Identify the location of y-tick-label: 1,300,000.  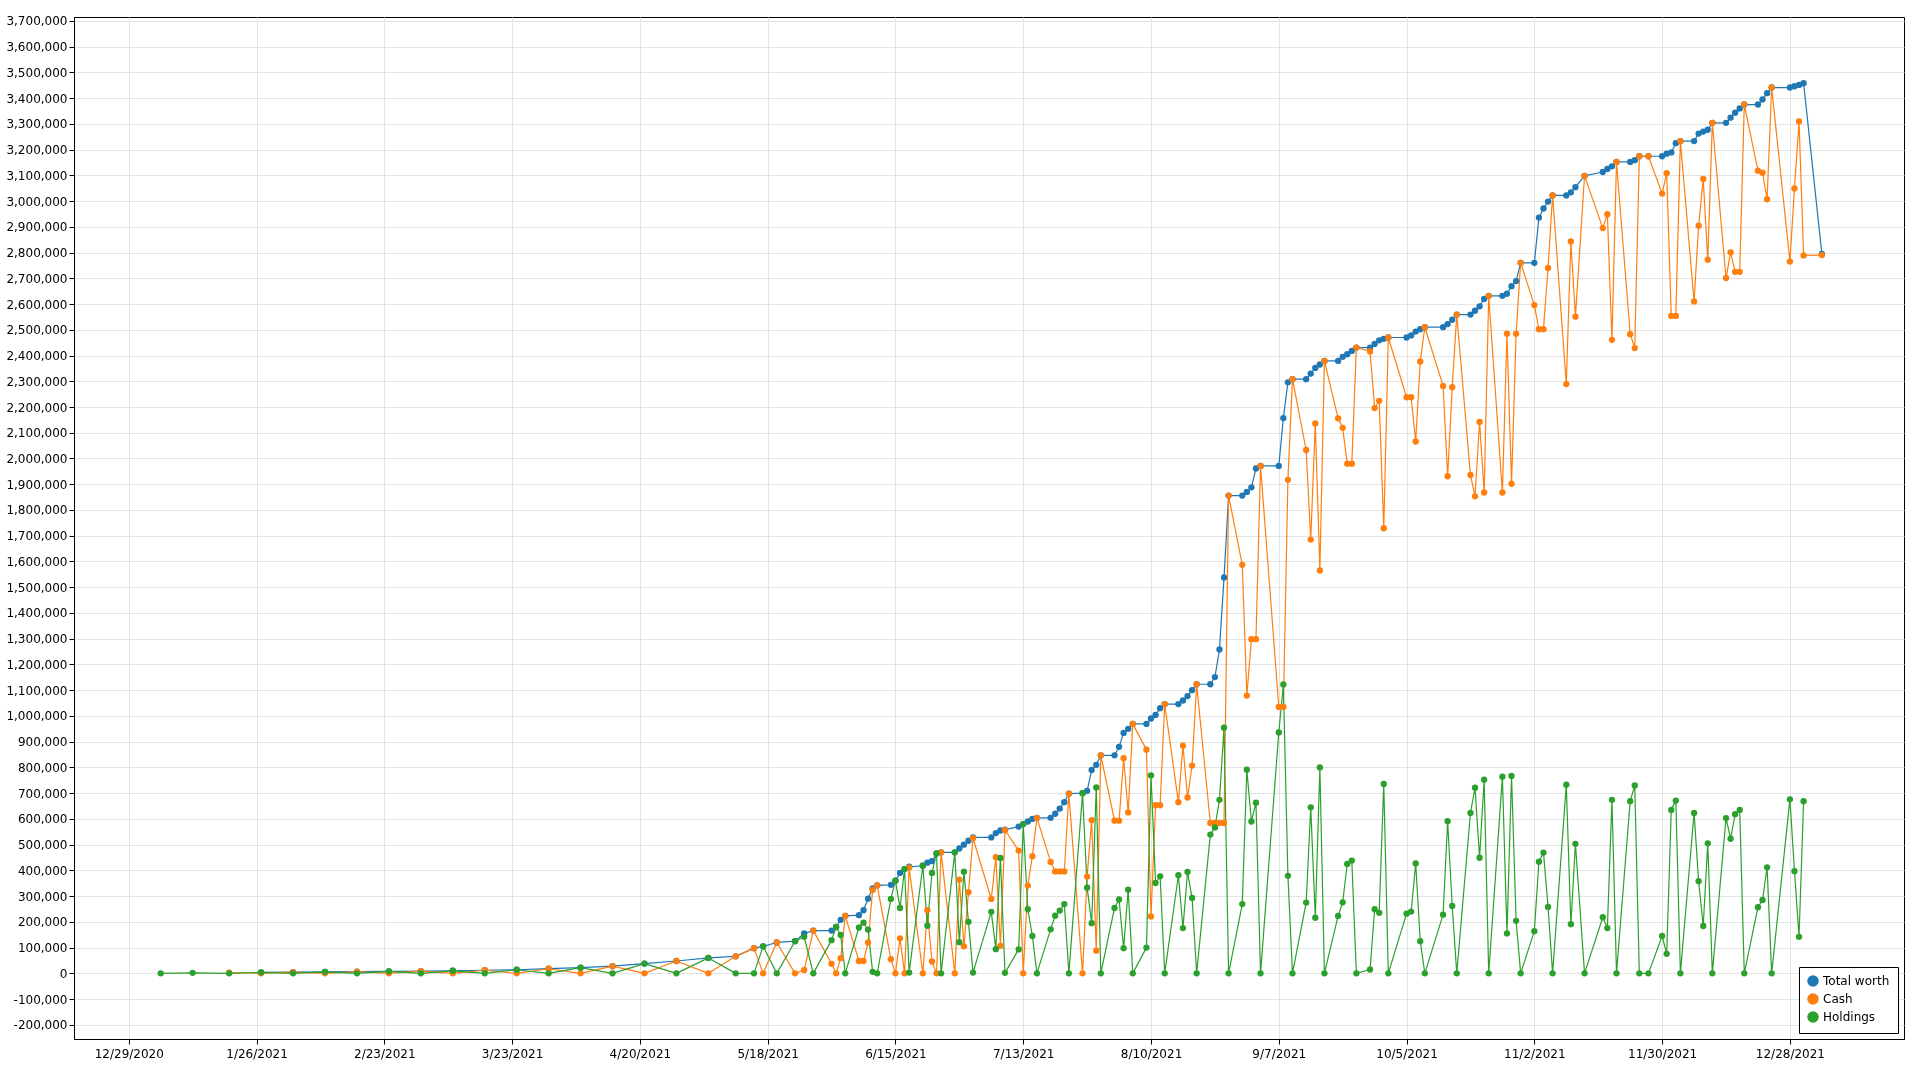
(37, 639).